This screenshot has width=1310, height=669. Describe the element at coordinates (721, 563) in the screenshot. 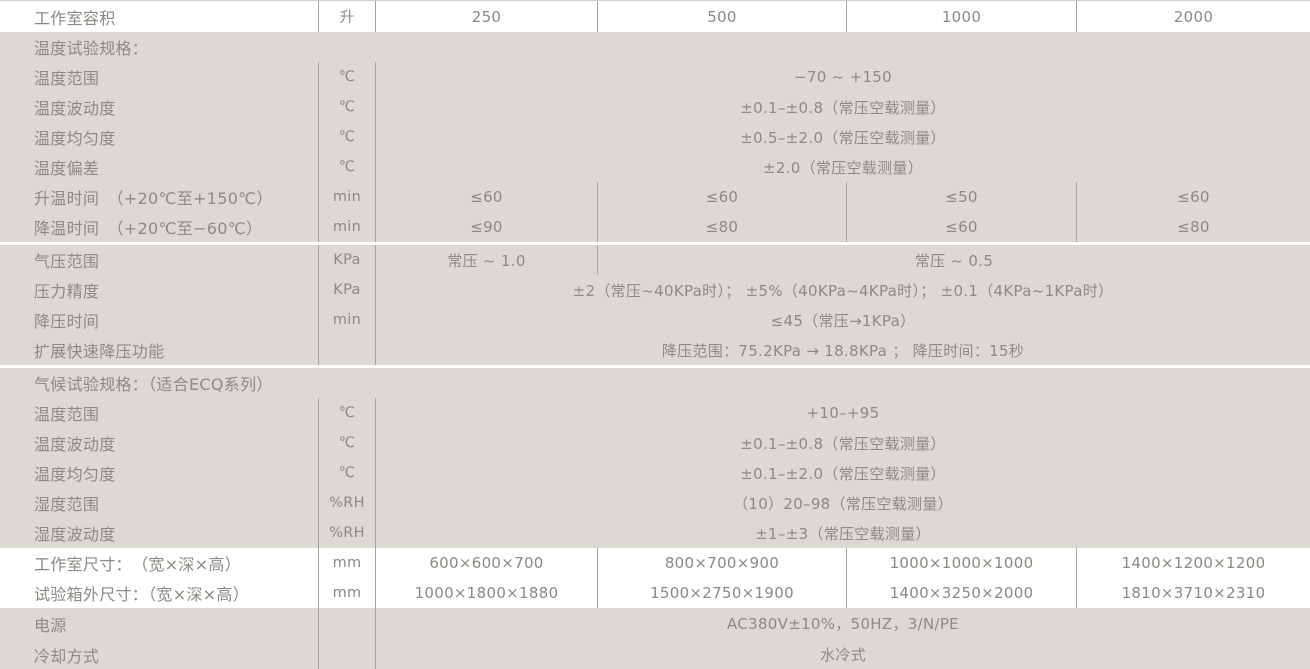

I see `value-cell: 800×700×900` at that location.